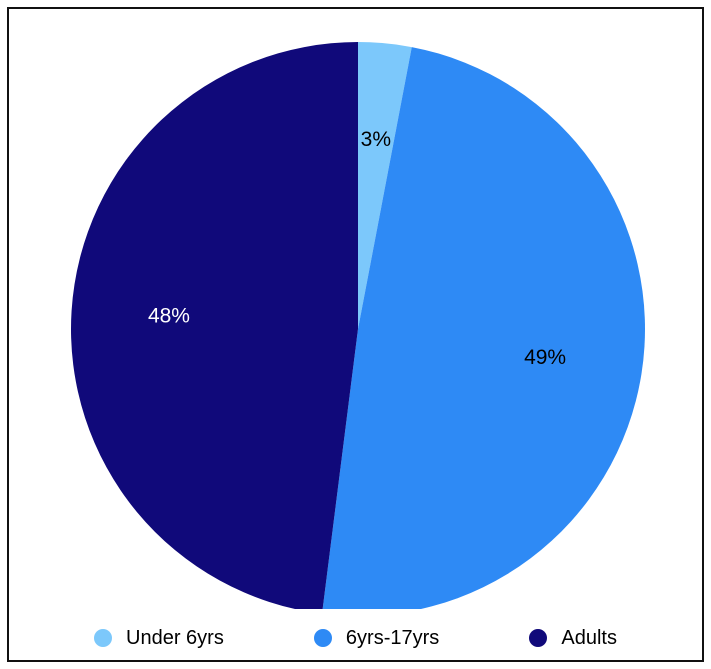 The image size is (711, 669). What do you see at coordinates (175, 637) in the screenshot?
I see `legend-label: Under 6yrs` at bounding box center [175, 637].